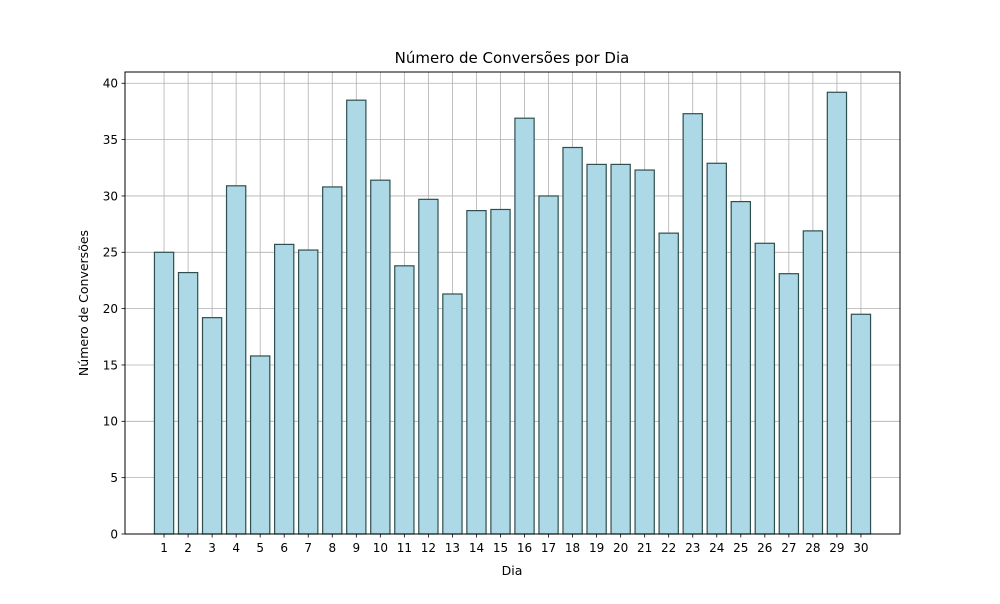 The width and height of the screenshot is (1000, 604). Describe the element at coordinates (308, 548) in the screenshot. I see `x-tick-label: 7` at that location.